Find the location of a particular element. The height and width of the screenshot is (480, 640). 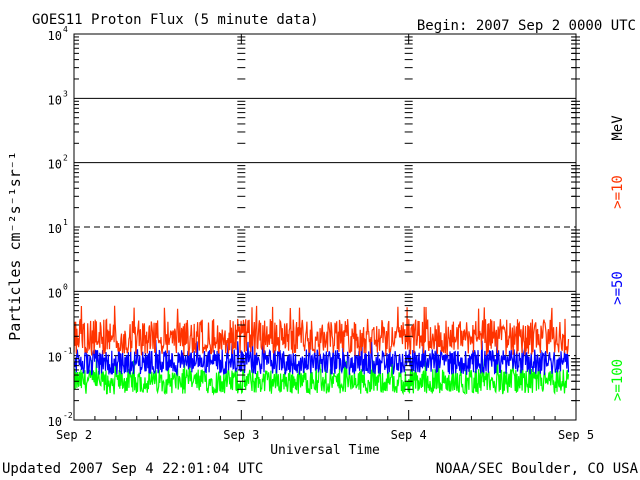

data-source: NOAA/SEC Boulder, CO USA is located at coordinates (537, 469).